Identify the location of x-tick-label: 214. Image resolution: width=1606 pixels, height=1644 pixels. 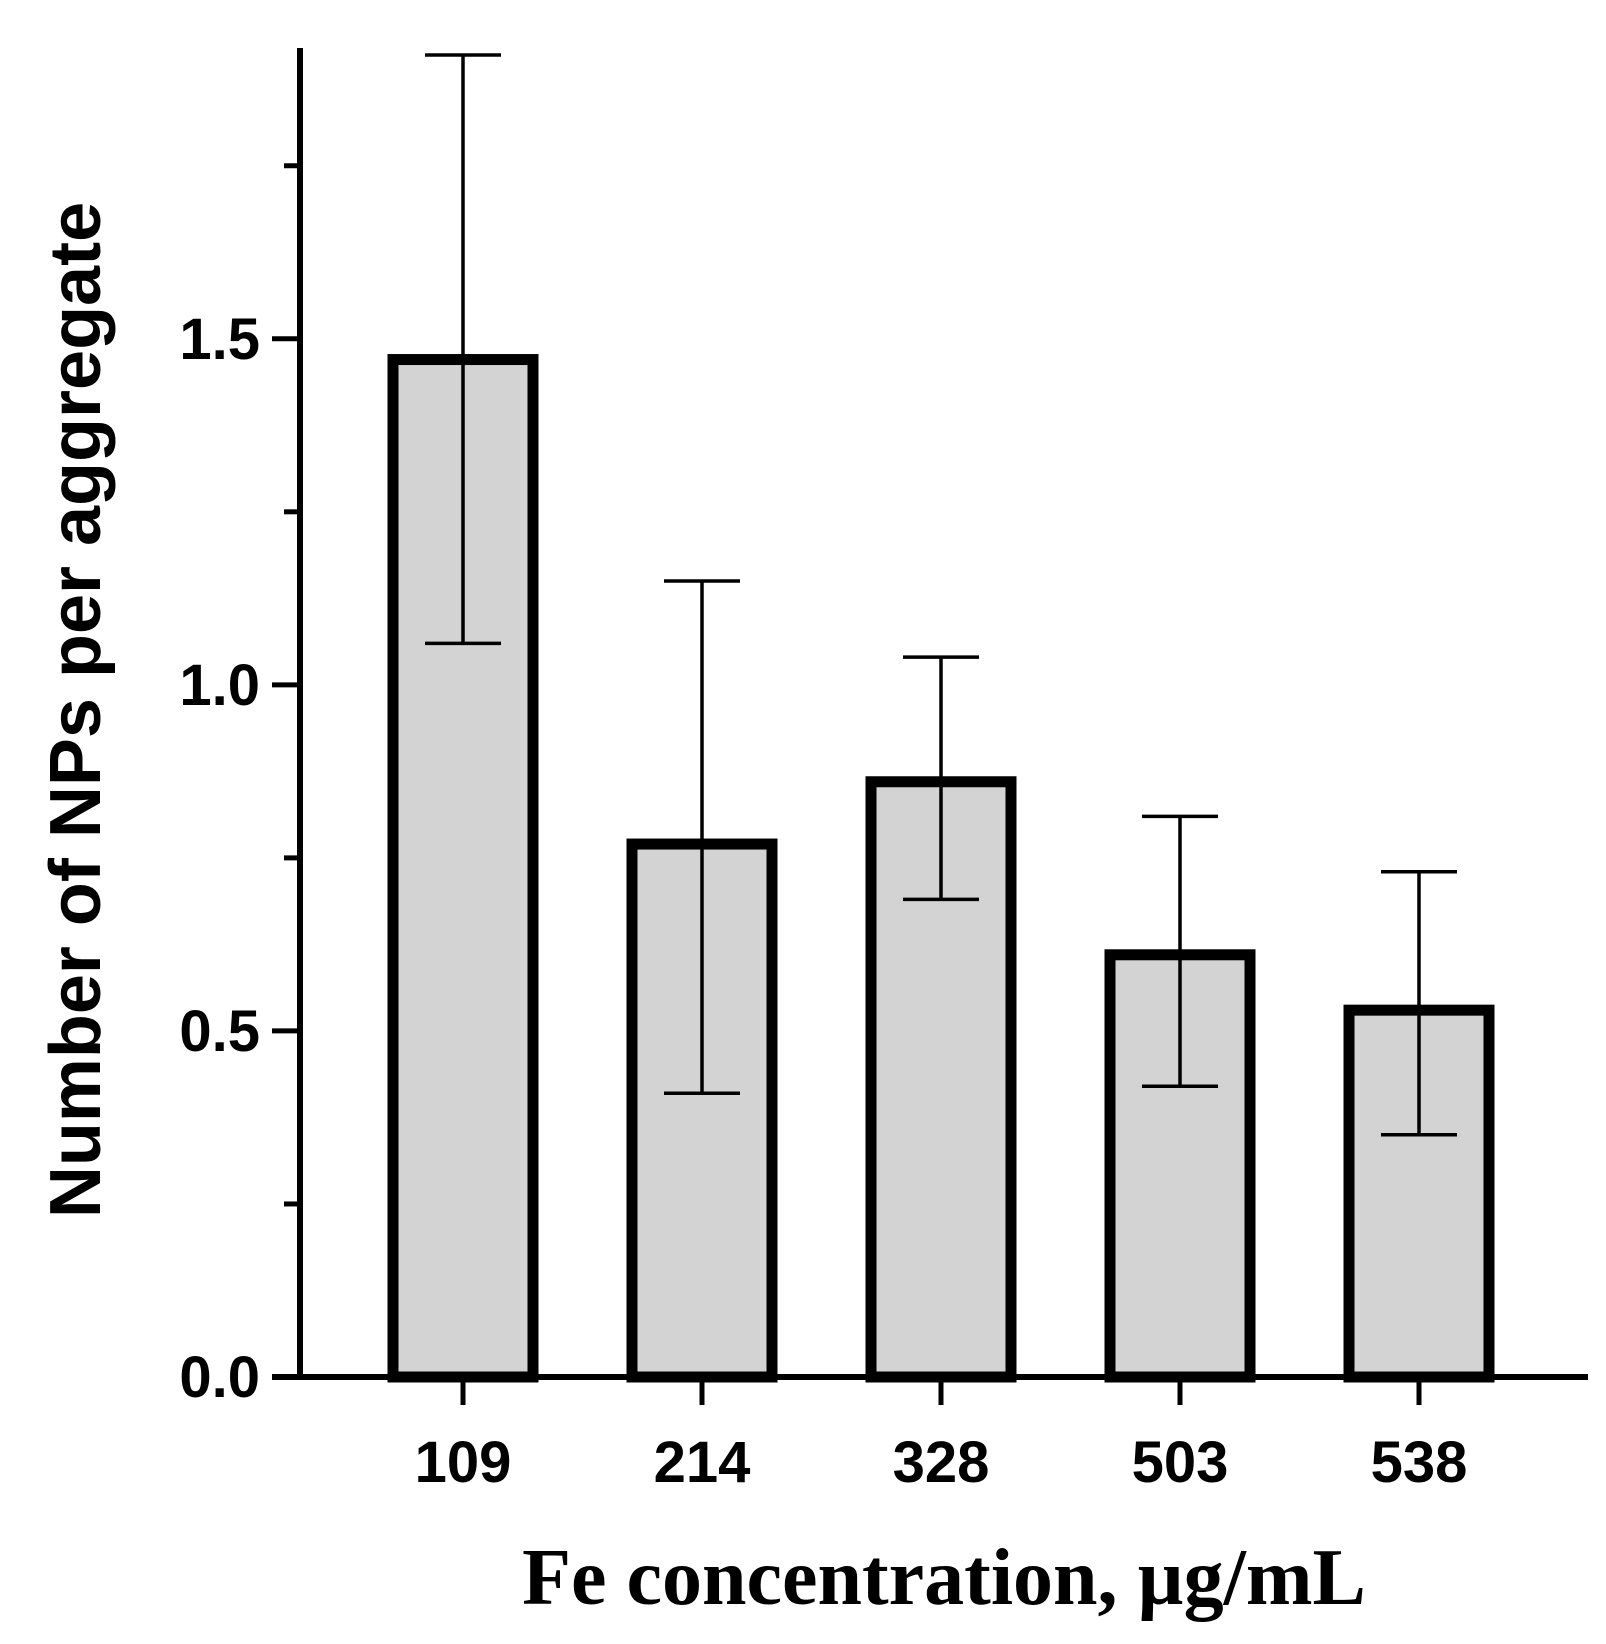
(702, 1462).